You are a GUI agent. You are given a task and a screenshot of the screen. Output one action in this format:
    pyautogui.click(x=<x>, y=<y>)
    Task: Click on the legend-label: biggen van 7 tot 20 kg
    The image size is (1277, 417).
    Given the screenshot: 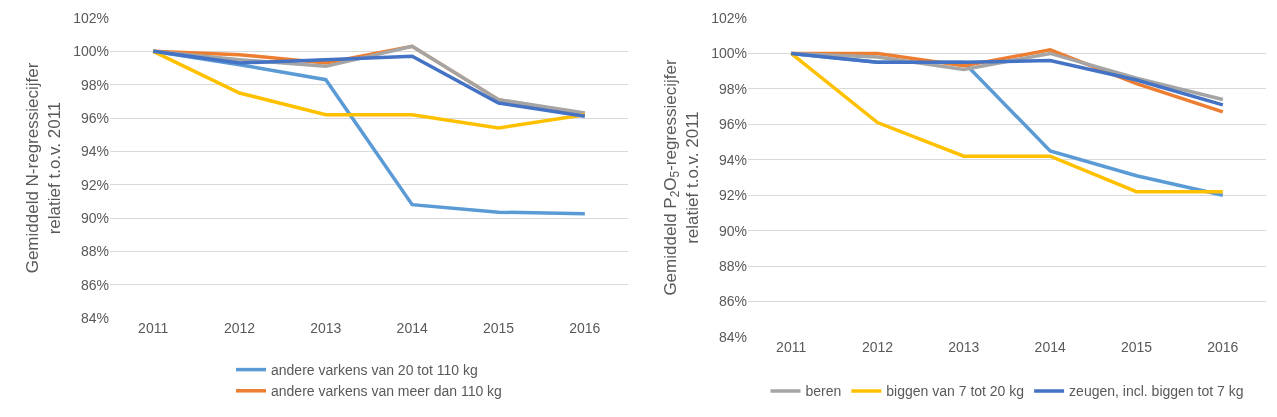 What is the action you would take?
    pyautogui.click(x=955, y=391)
    